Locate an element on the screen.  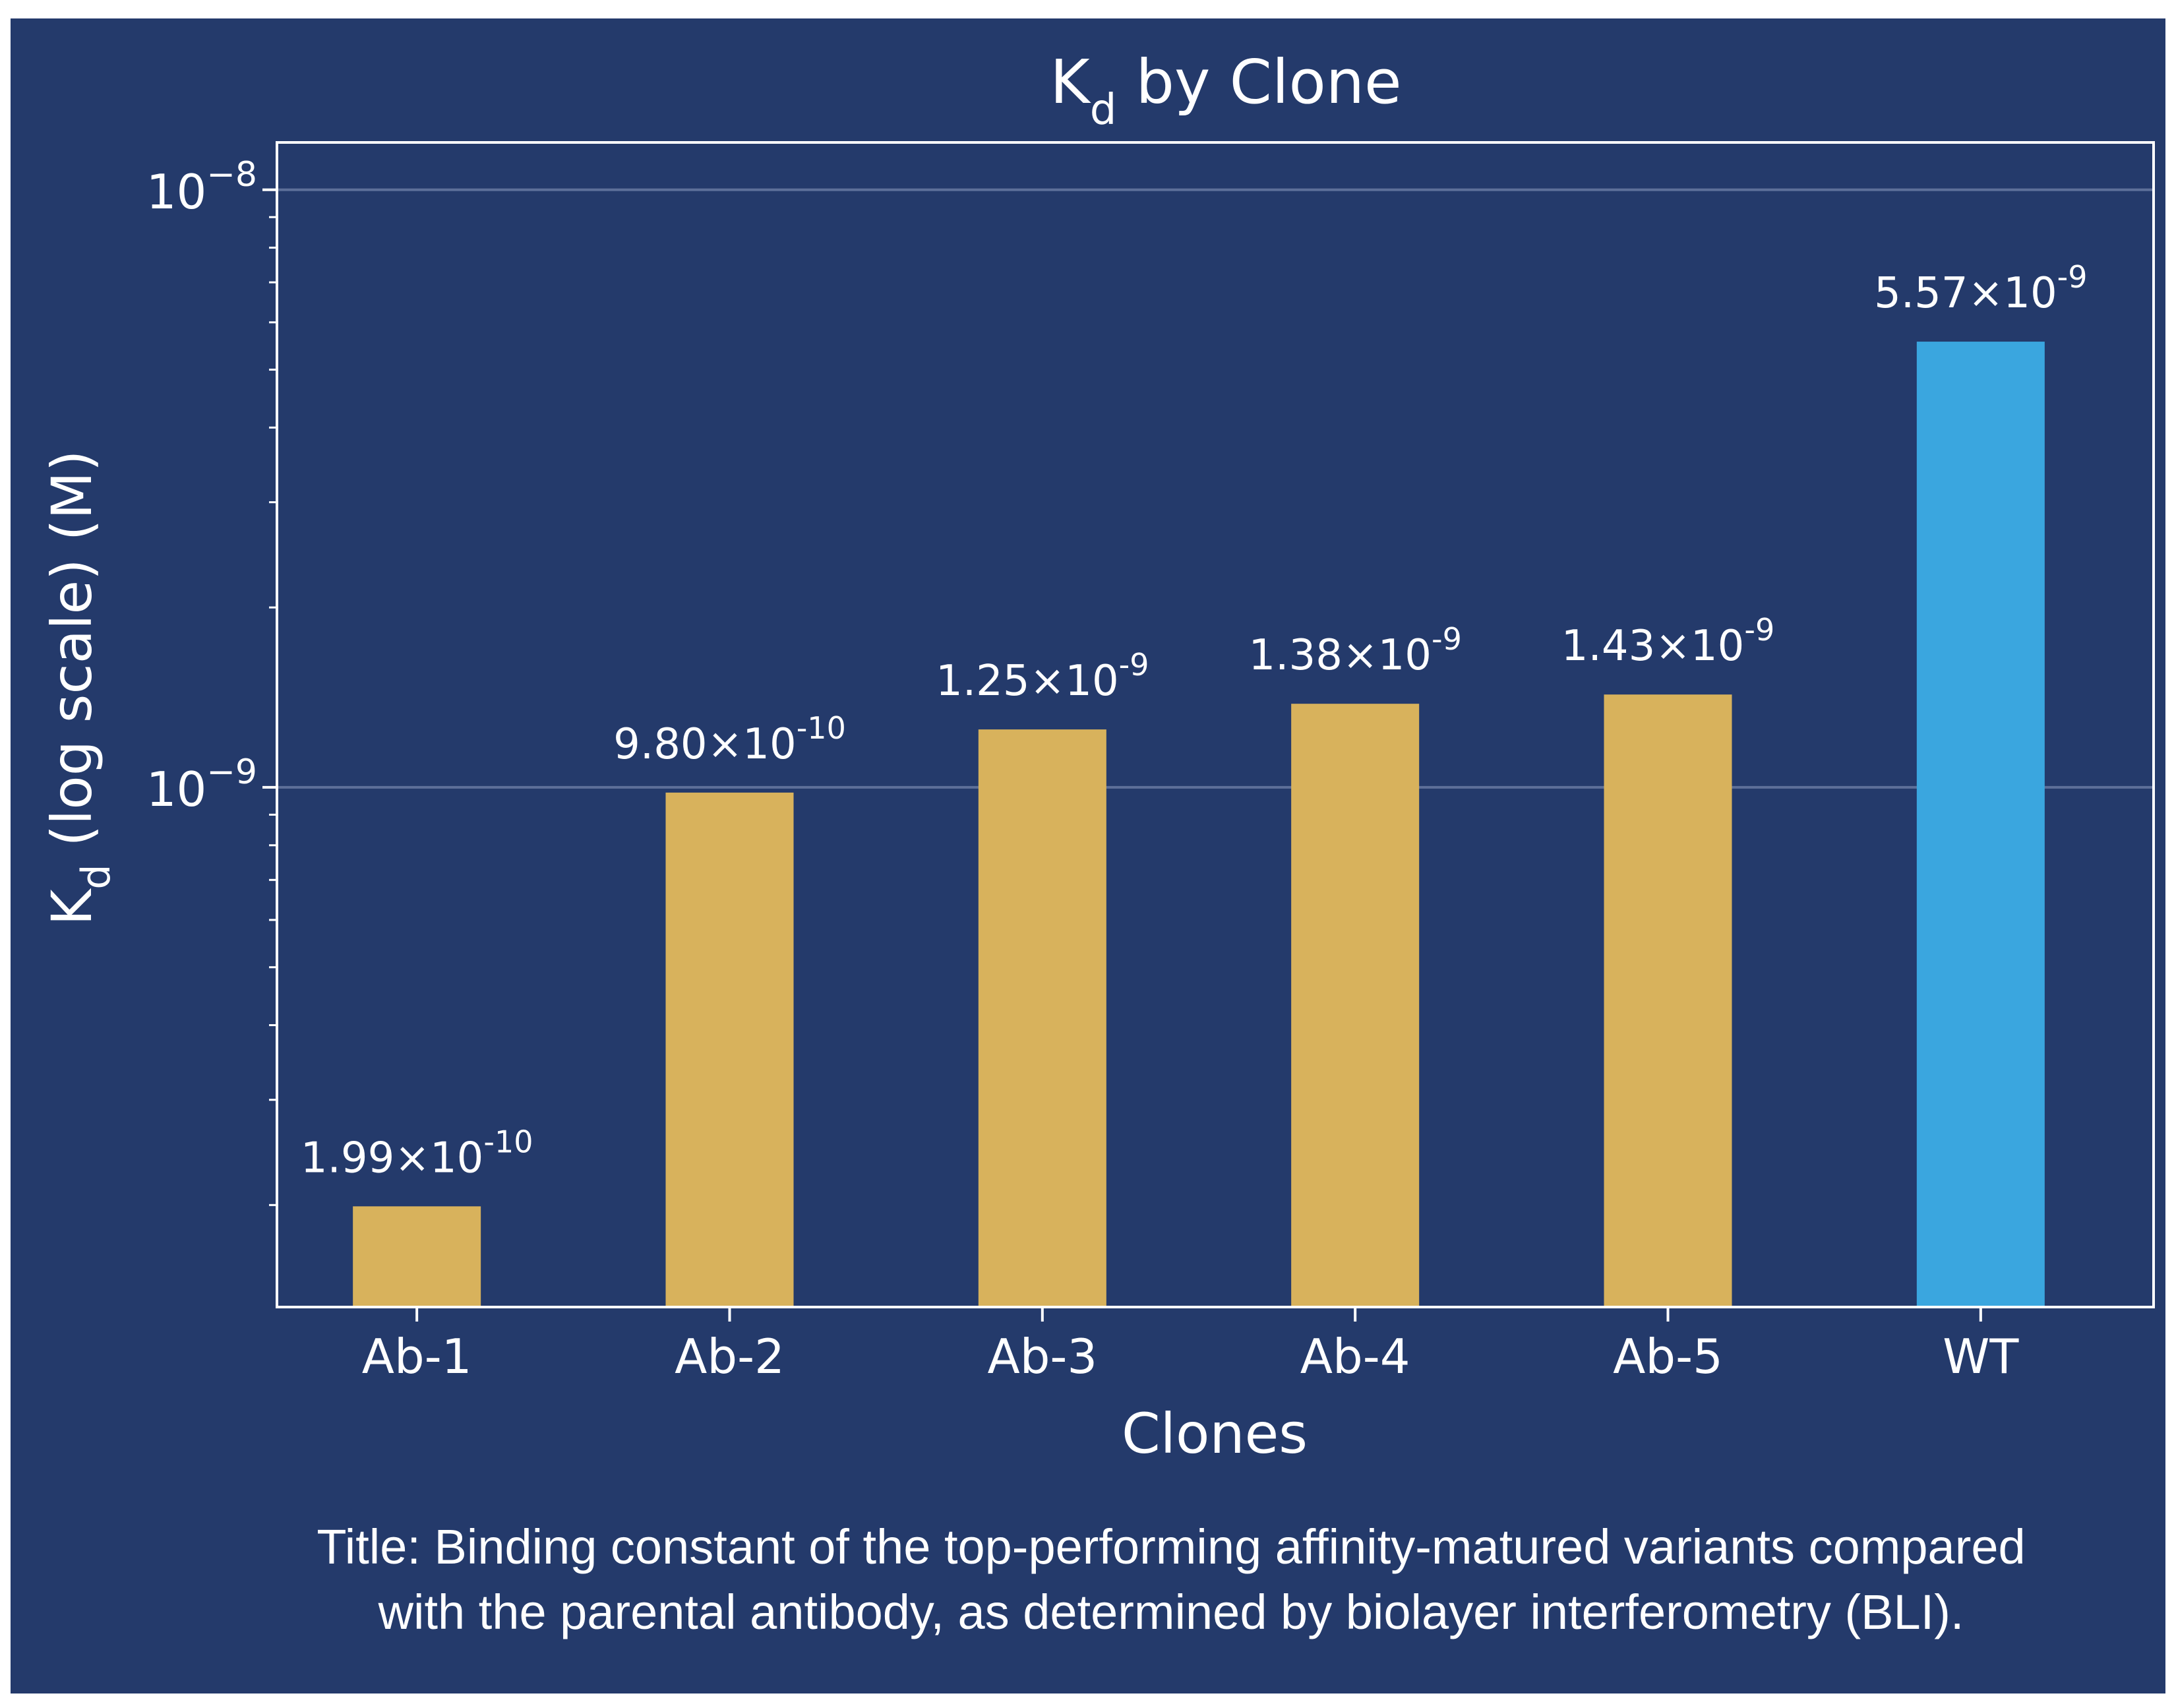
y-axis-label: Kd (log scale) (M) is located at coordinates (79, 687).